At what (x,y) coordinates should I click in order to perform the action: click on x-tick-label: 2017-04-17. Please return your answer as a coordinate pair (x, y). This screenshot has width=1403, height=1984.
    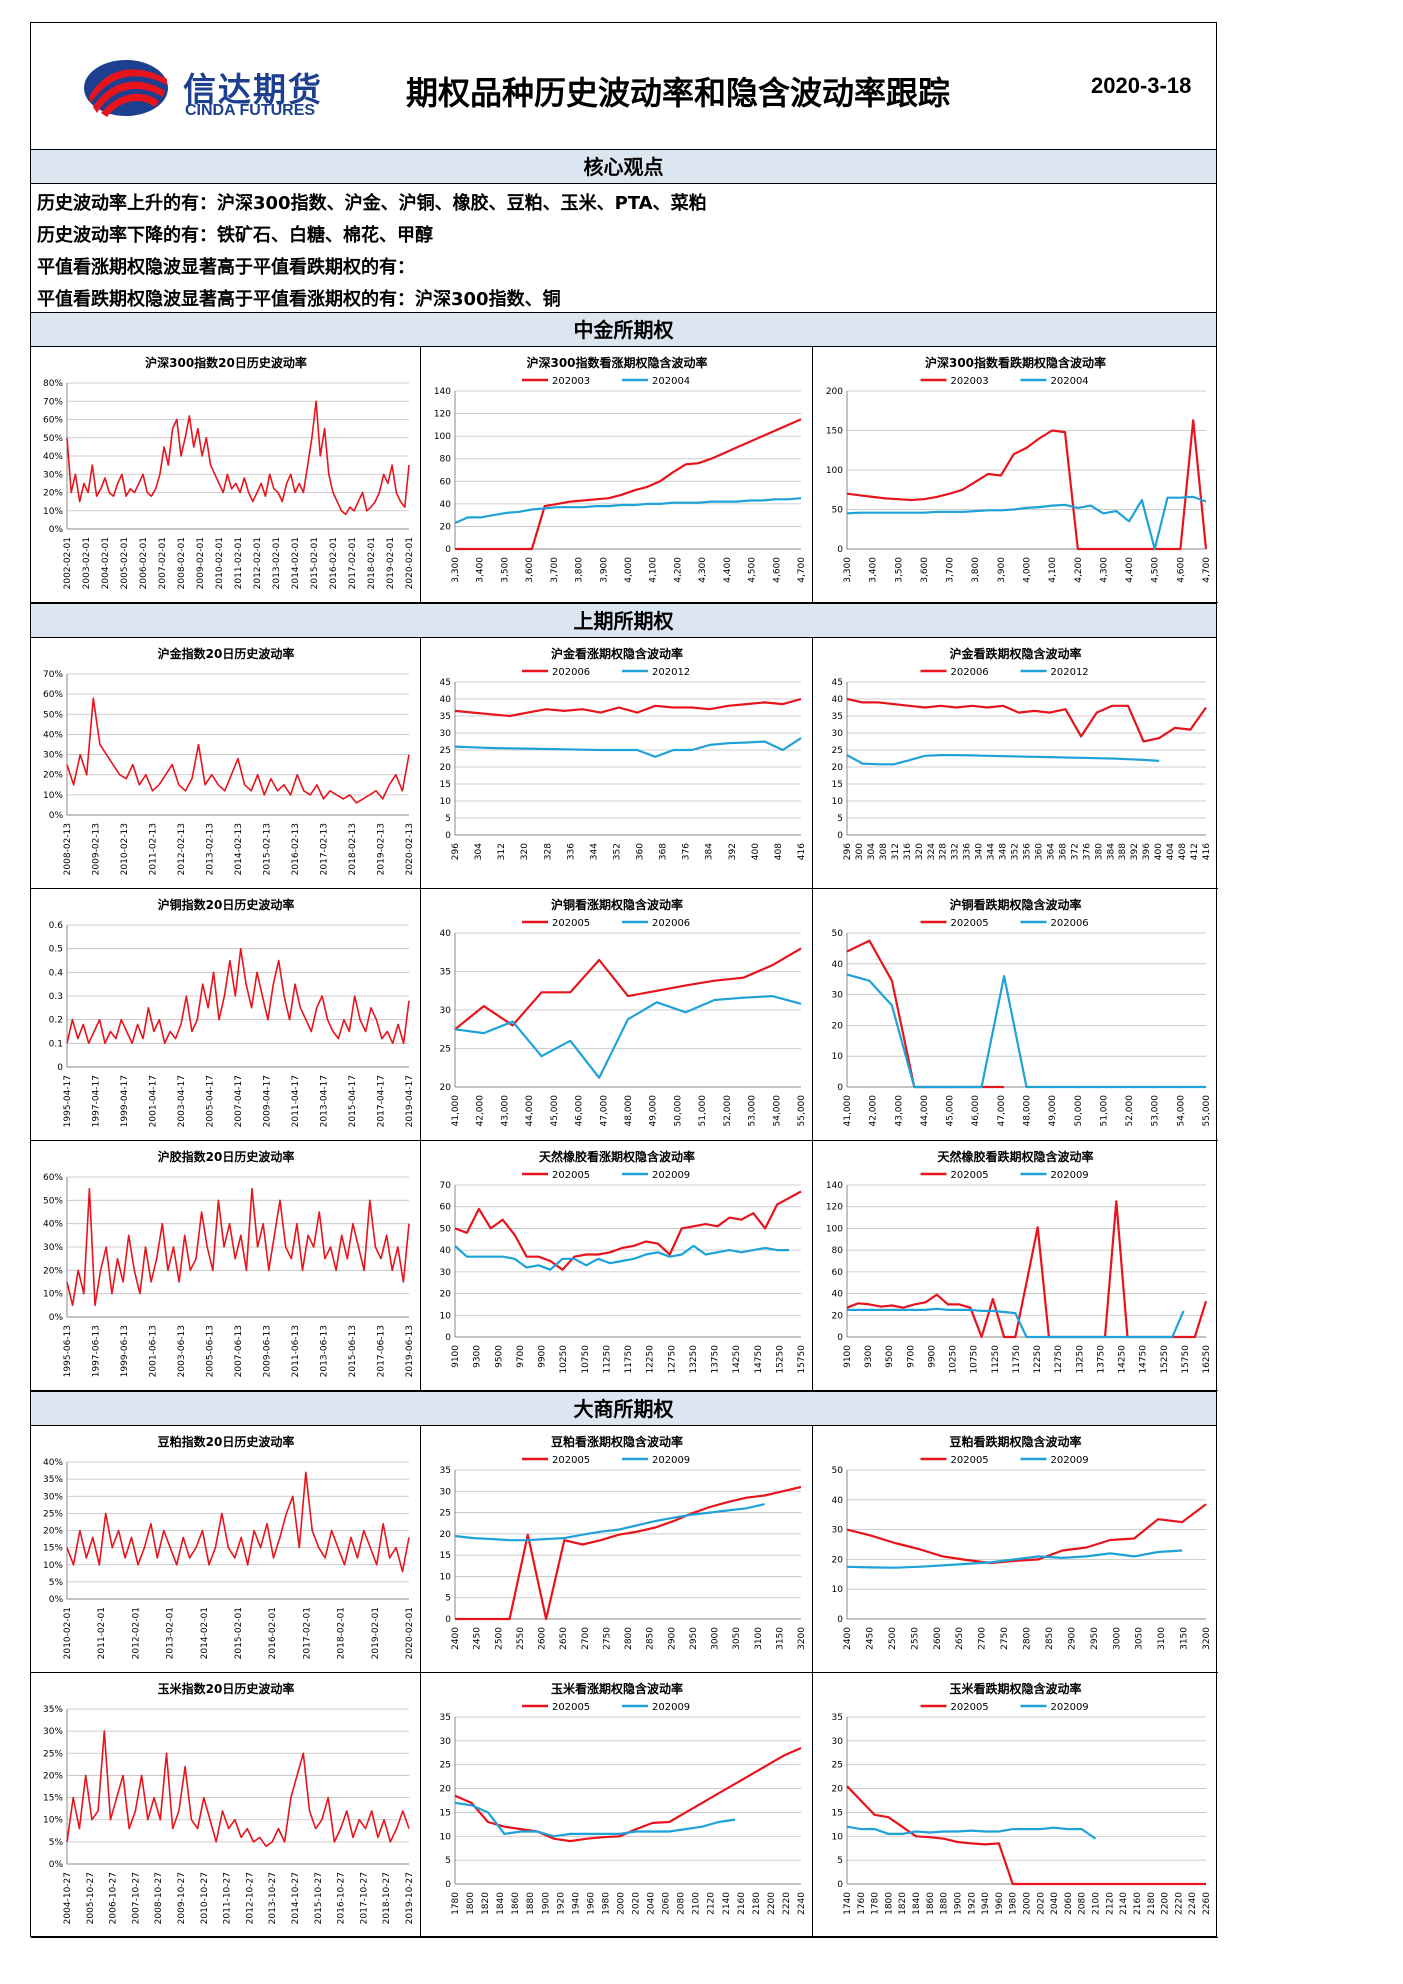
    Looking at the image, I should click on (382, 1101).